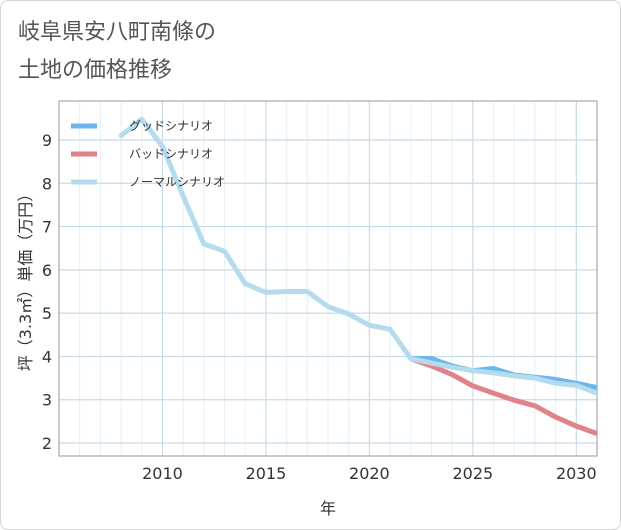 The width and height of the screenshot is (621, 530). Describe the element at coordinates (576, 473) in the screenshot. I see `x-tick-label: 2030` at that location.